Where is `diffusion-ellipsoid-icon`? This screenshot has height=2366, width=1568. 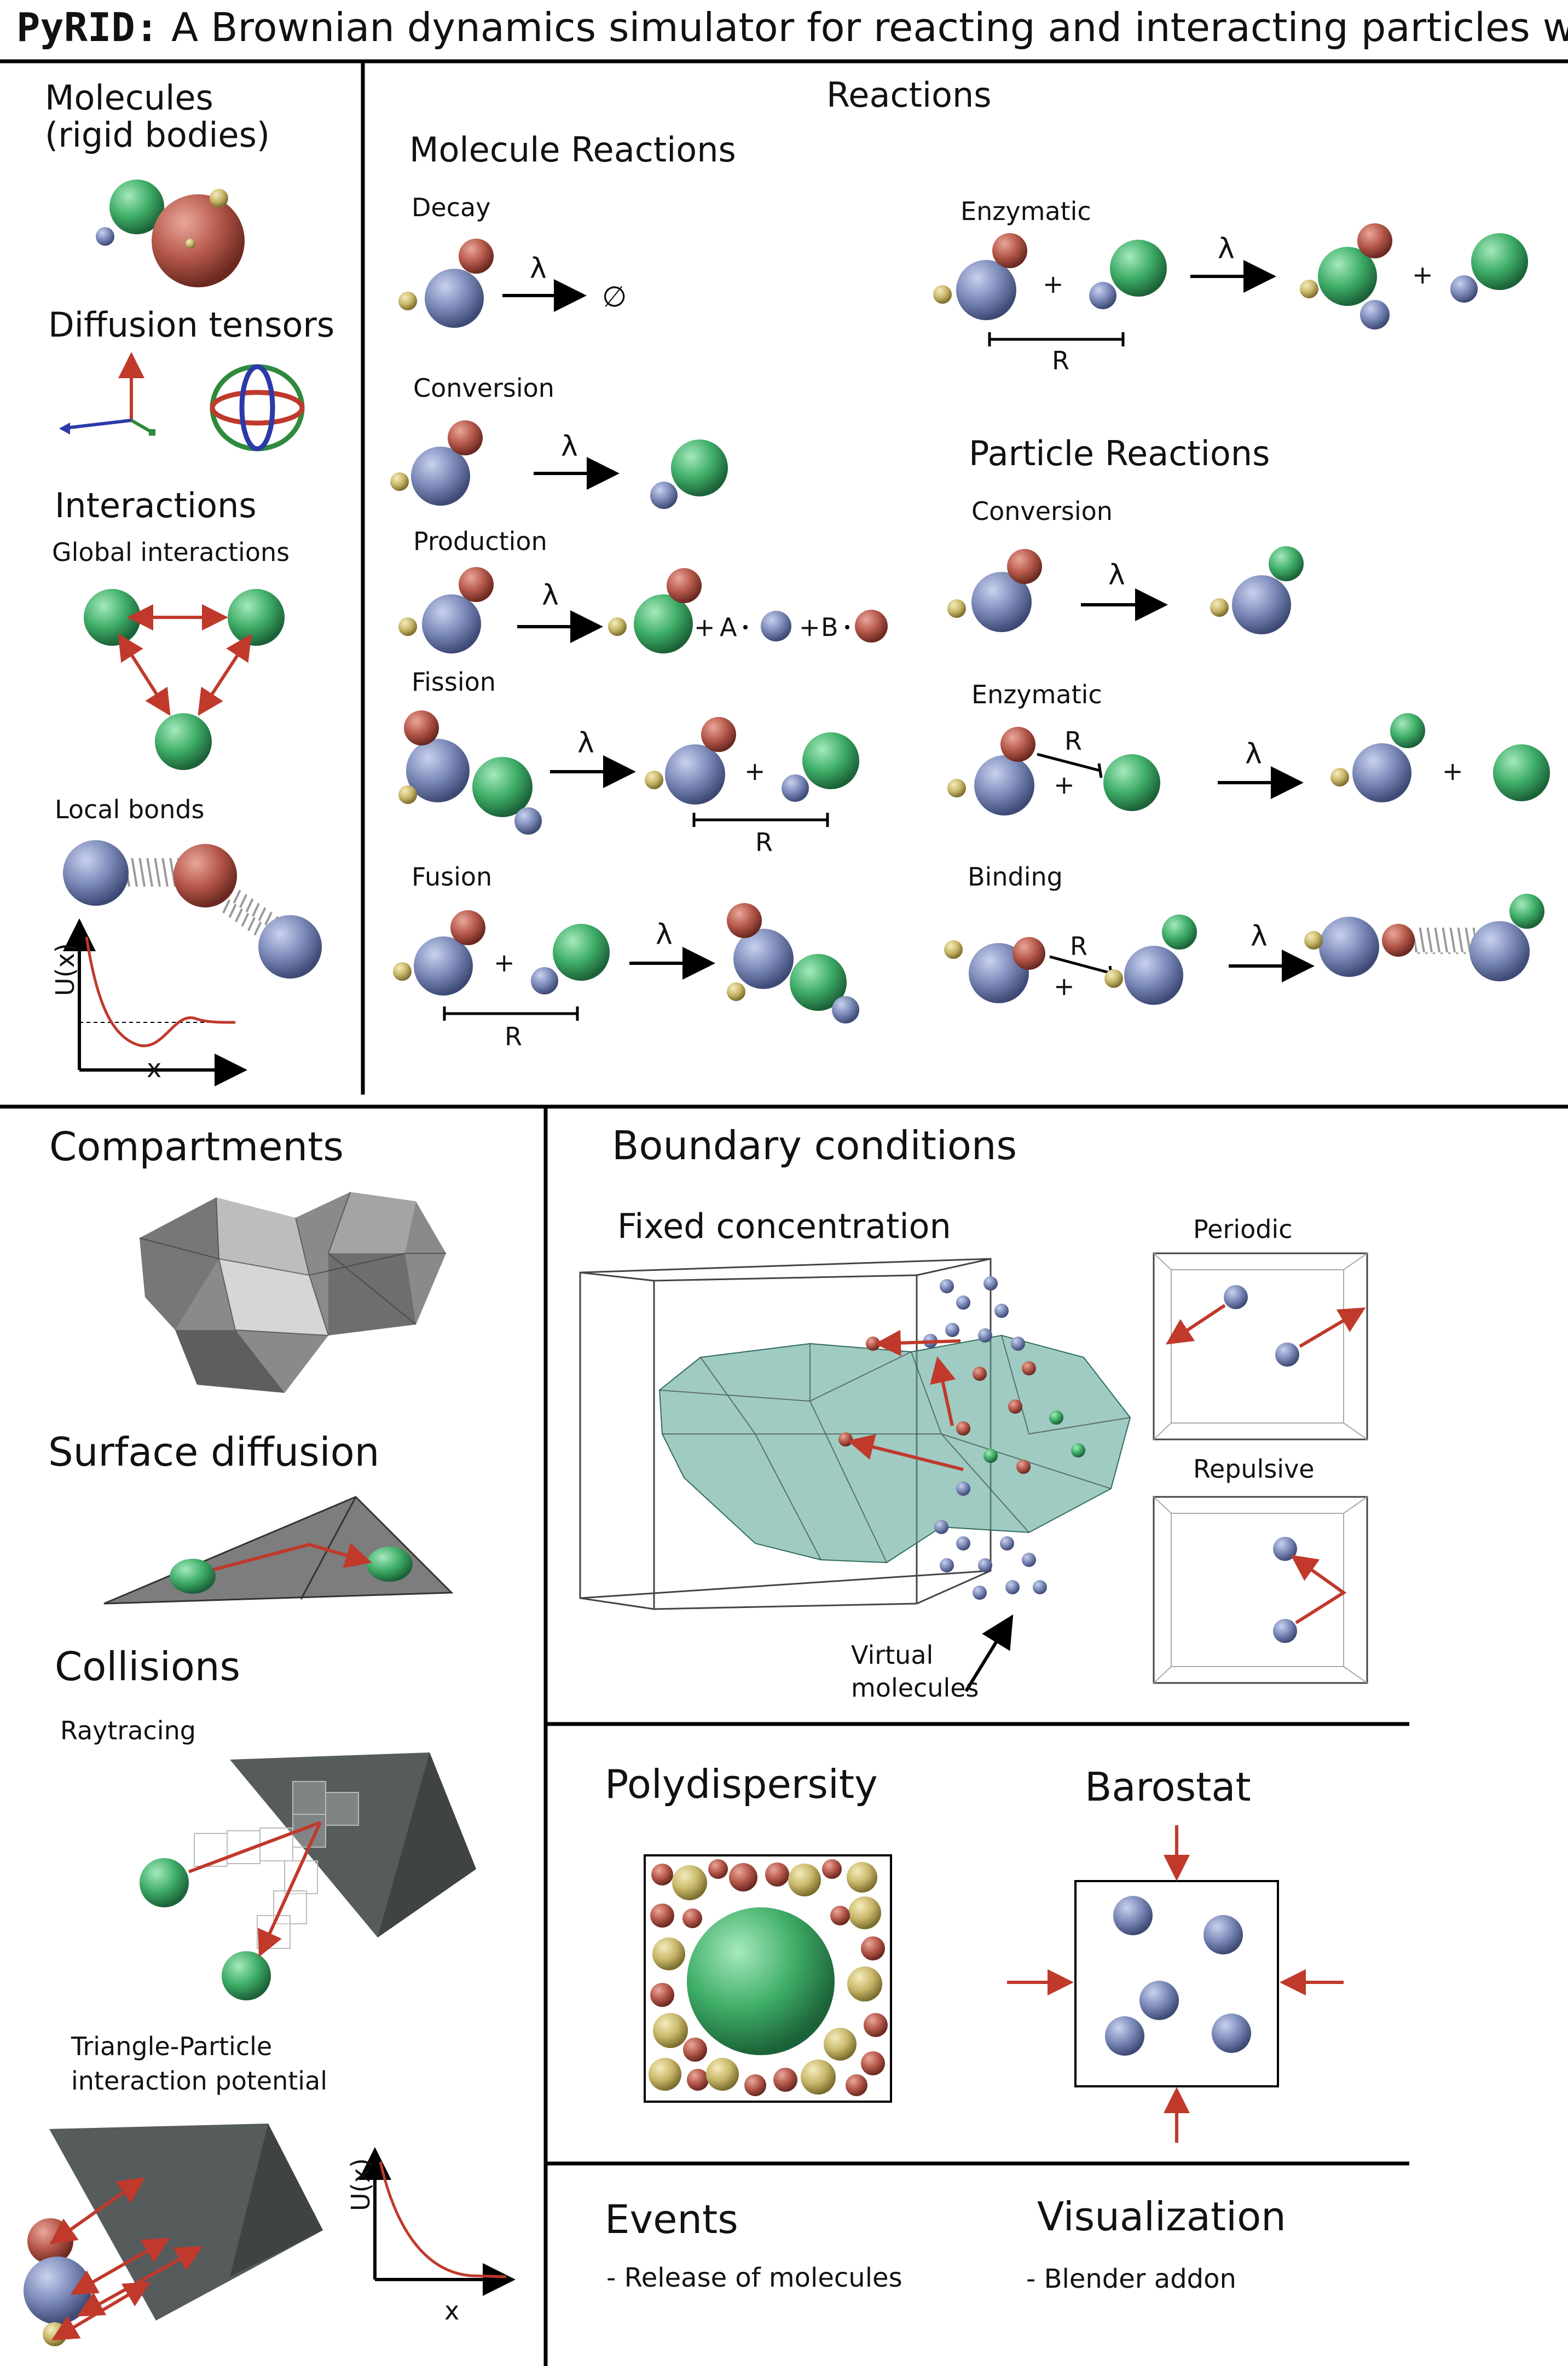 diffusion-ellipsoid-icon is located at coordinates (257, 408).